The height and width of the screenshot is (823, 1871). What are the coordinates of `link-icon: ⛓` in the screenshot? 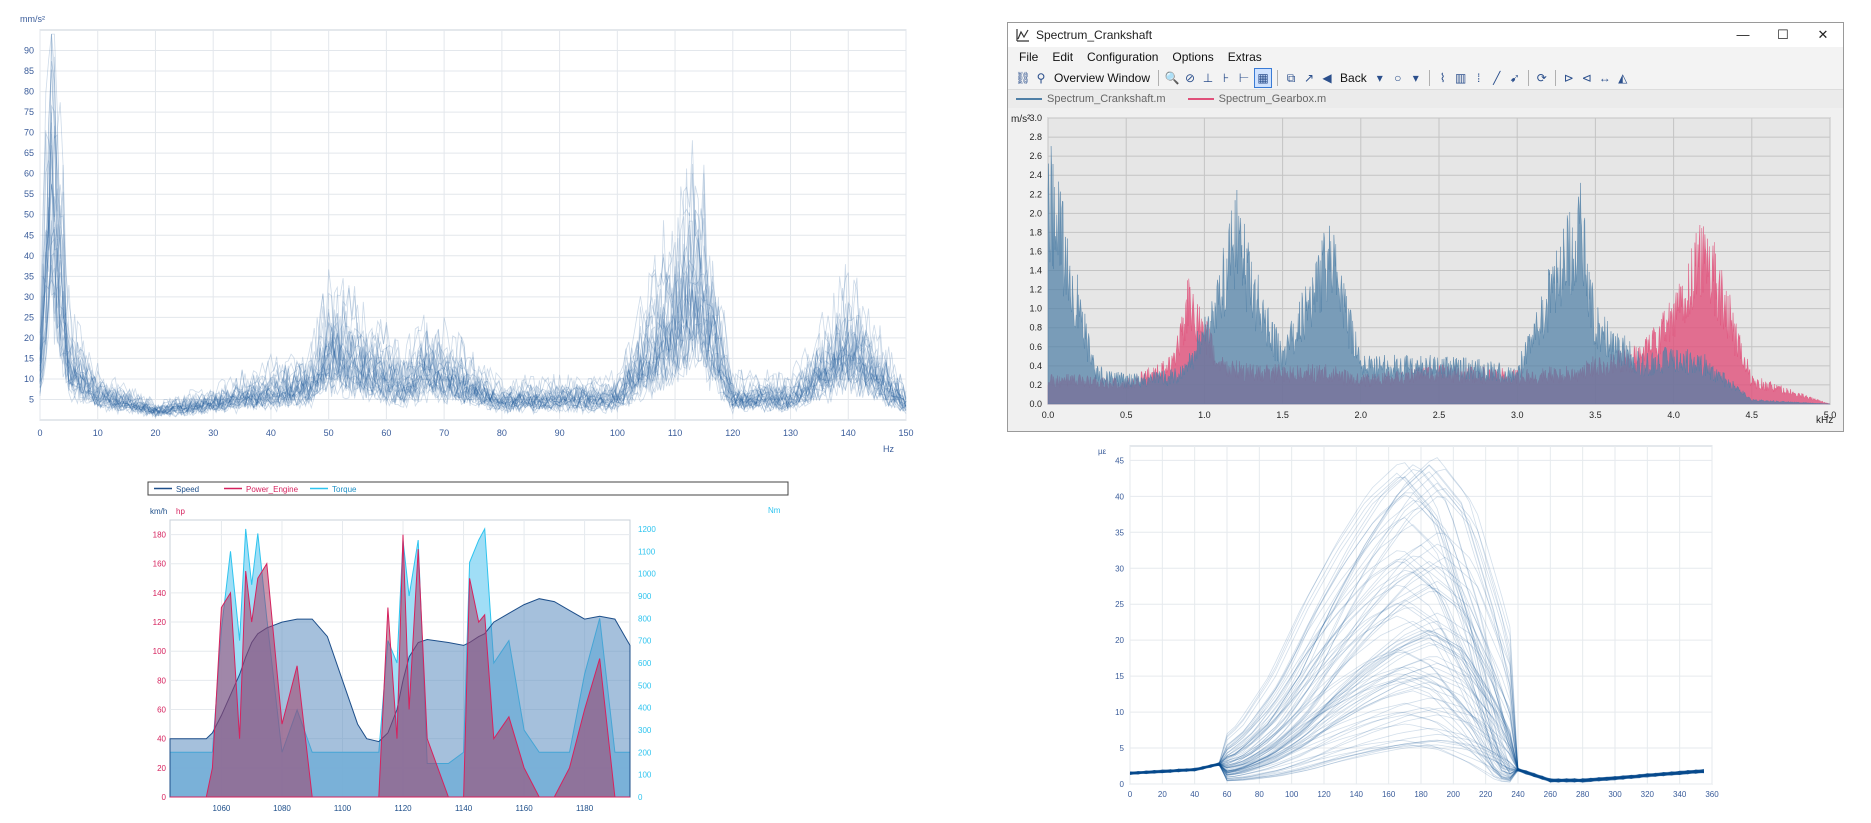 It's located at (1023, 78).